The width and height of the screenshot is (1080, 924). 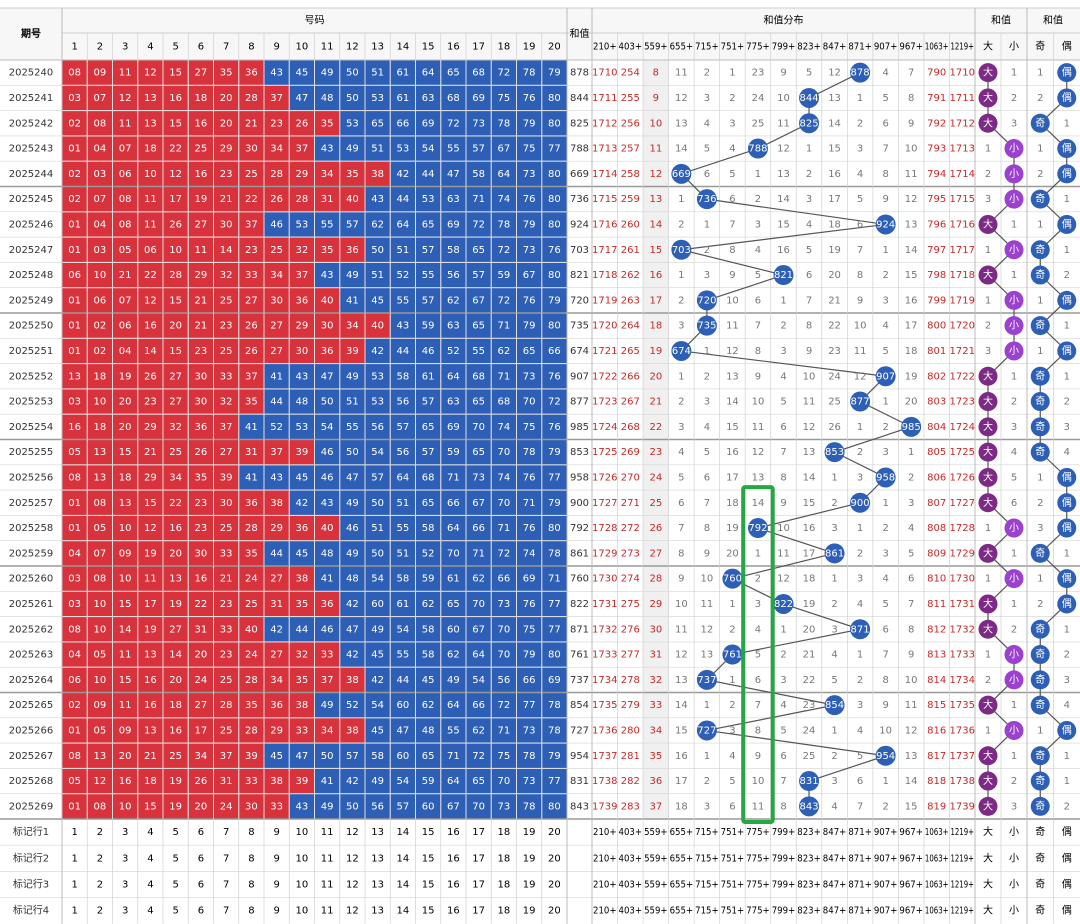 What do you see at coordinates (251, 123) in the screenshot?
I see `number: 21` at bounding box center [251, 123].